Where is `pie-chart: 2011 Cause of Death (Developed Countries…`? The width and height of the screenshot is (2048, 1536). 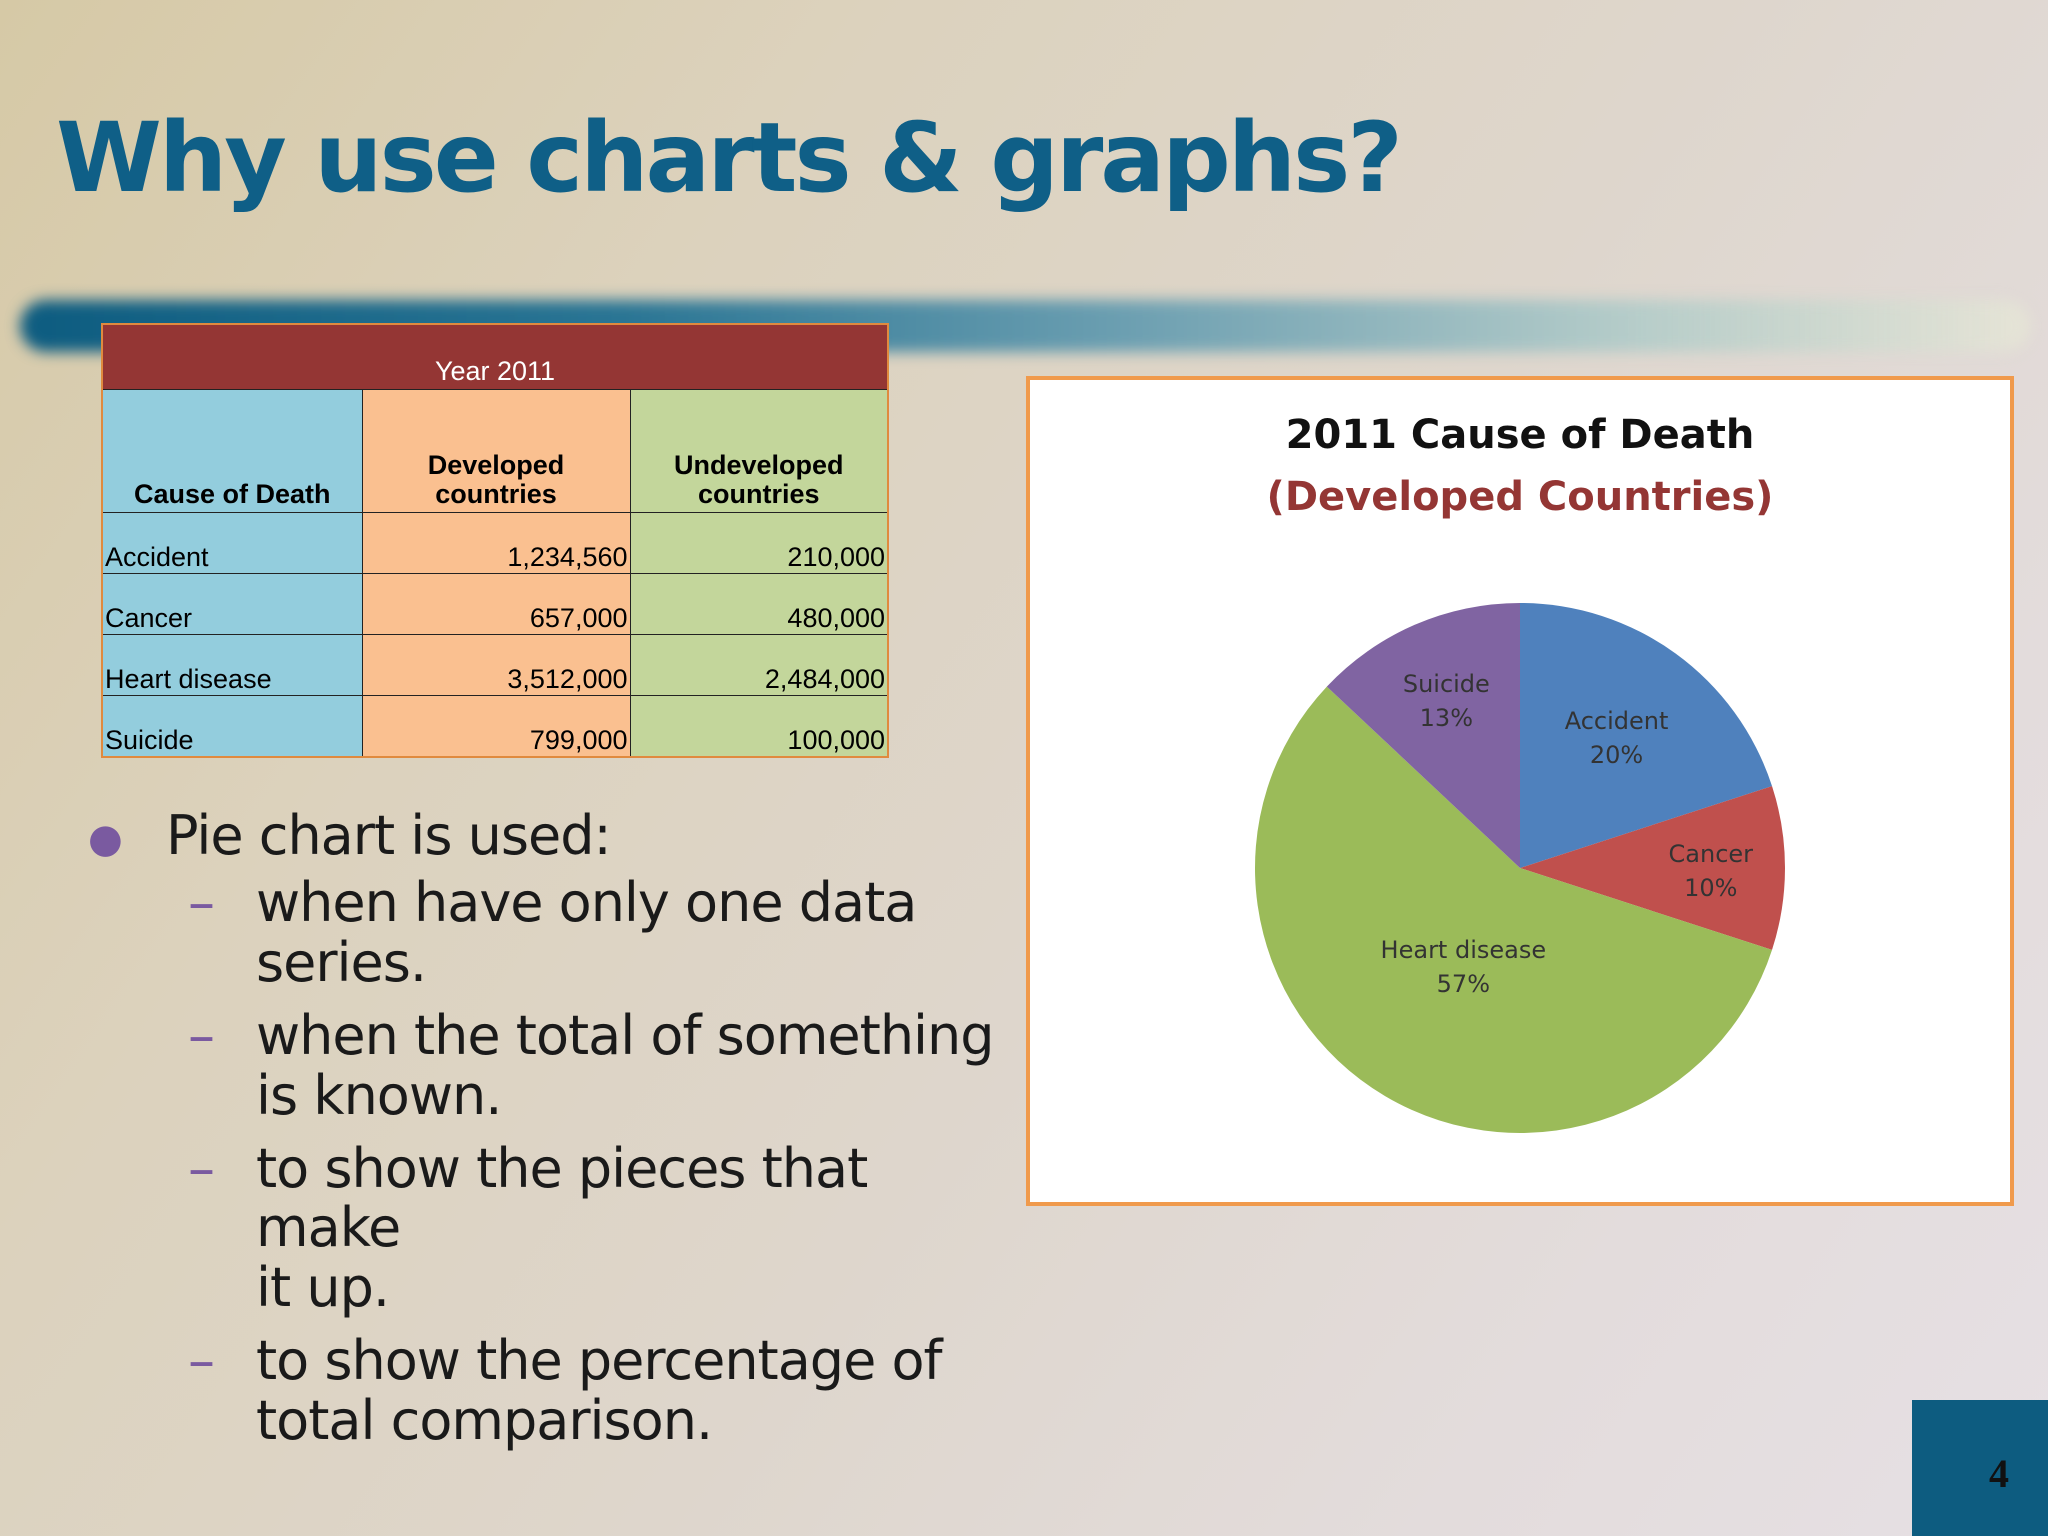
pie-chart: 2011 Cause of Death (Developed Countries… is located at coordinates (1520, 772).